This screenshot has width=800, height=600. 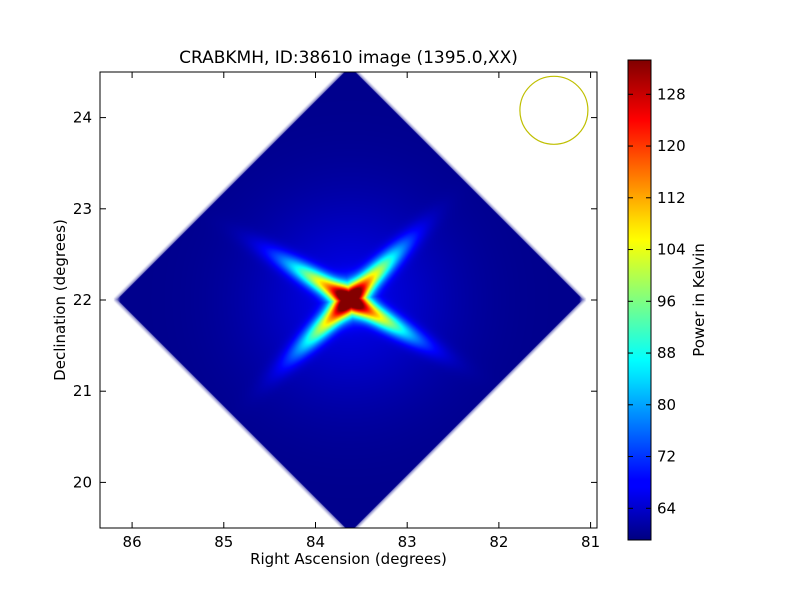 I want to click on x-axis-label: Right Ascension (degrees), so click(x=348, y=559).